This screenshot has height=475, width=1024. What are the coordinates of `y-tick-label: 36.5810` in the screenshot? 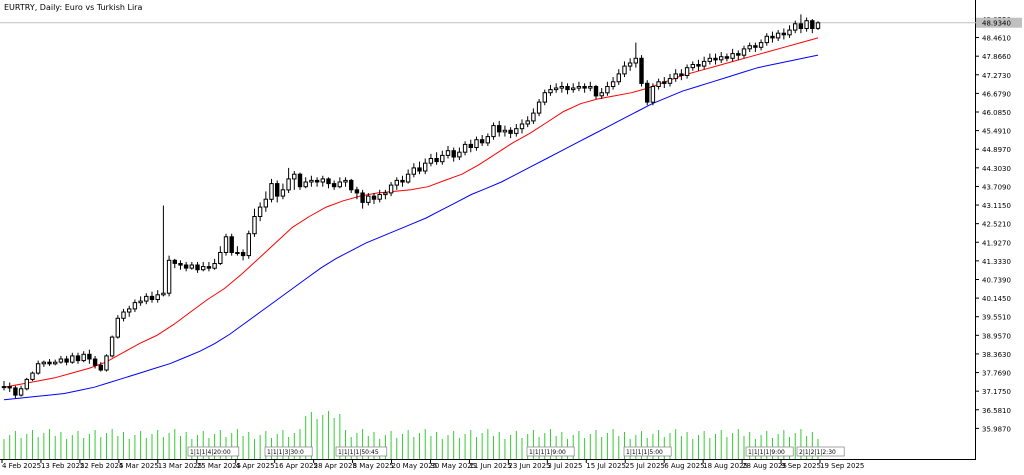 It's located at (996, 411).